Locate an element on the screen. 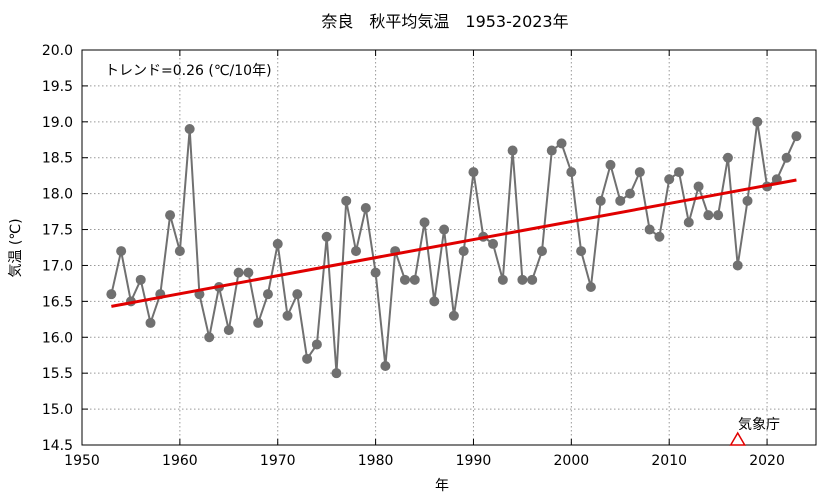 The width and height of the screenshot is (833, 498). y-tick-label: 17.5 is located at coordinates (57, 231).